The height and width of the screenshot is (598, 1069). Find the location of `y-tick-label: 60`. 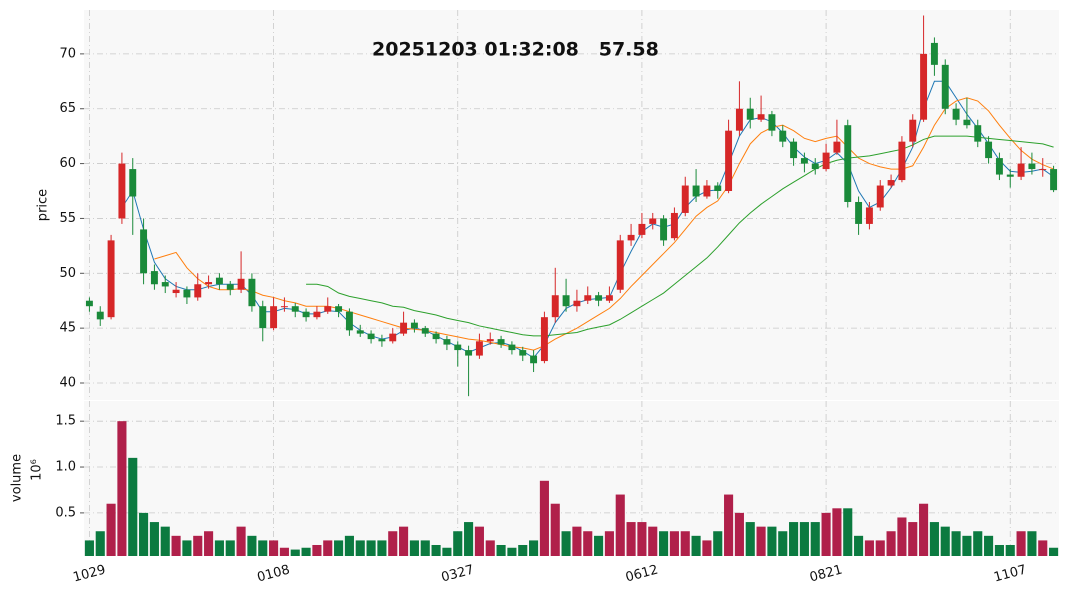

y-tick-label: 60 is located at coordinates (67, 163).